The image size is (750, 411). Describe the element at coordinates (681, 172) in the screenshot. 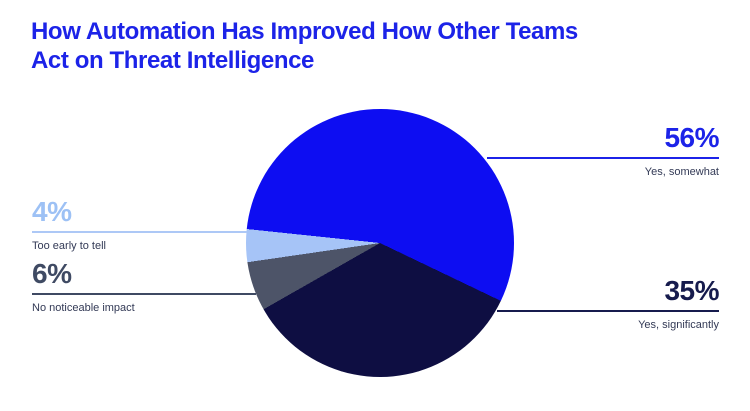

I see `slice-label-yes-somewhat: Yes, somewhat` at that location.